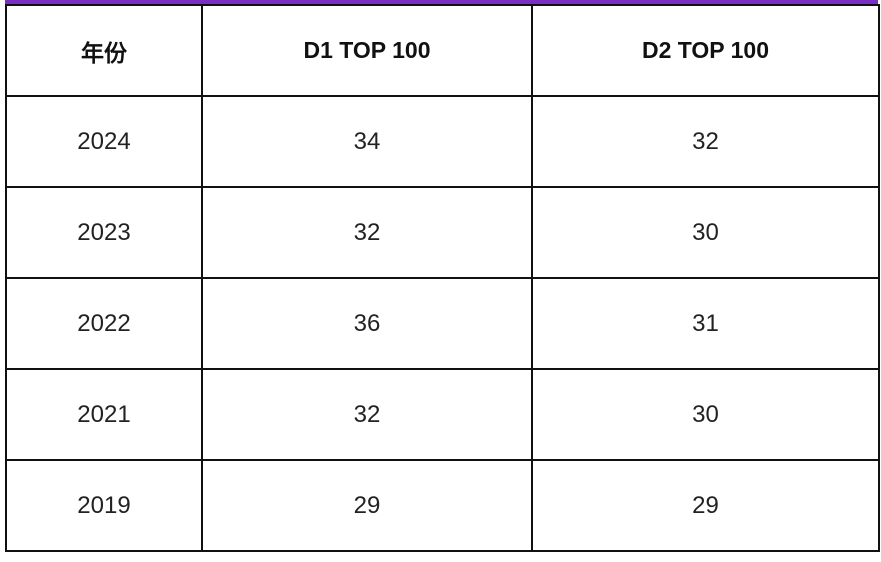 This screenshot has height=562, width=881. What do you see at coordinates (104, 505) in the screenshot?
I see `cell-year: 2019` at bounding box center [104, 505].